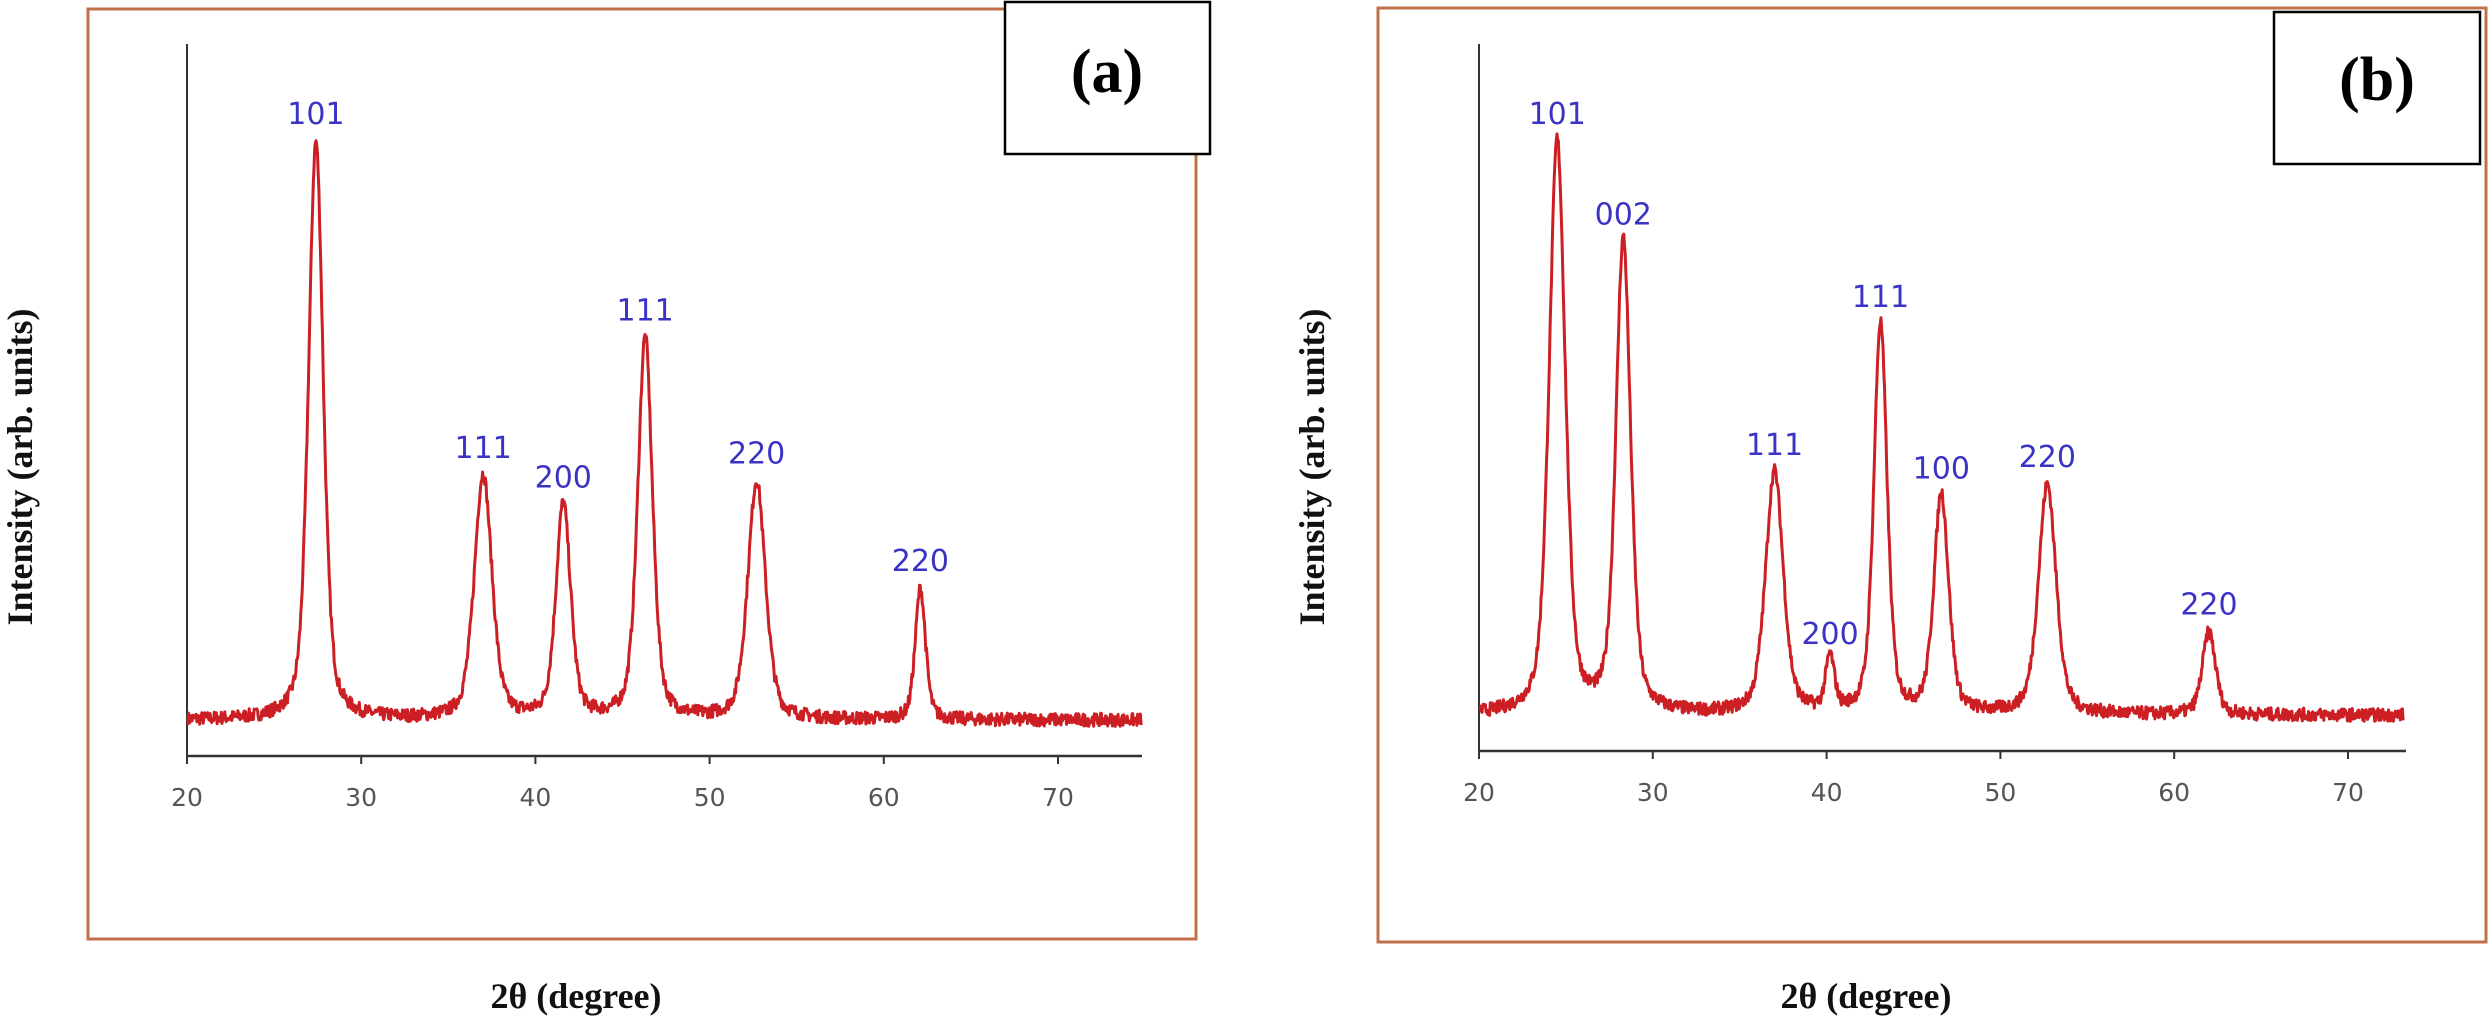  What do you see at coordinates (1312, 466) in the screenshot?
I see `panel-b-ylabel: Intensity (arb. units)` at bounding box center [1312, 466].